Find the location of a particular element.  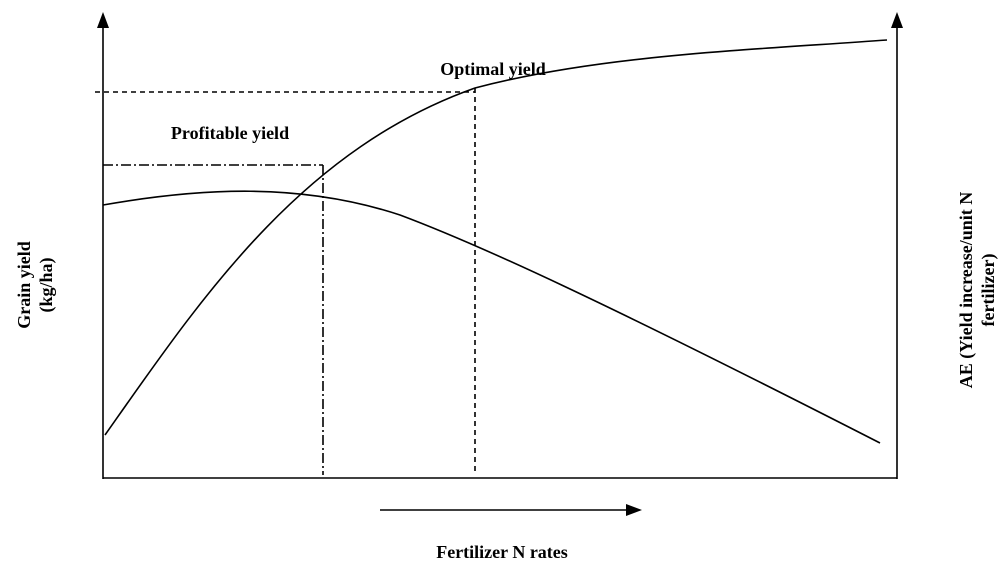

profitable-label: Profitable yield is located at coordinates (230, 133).